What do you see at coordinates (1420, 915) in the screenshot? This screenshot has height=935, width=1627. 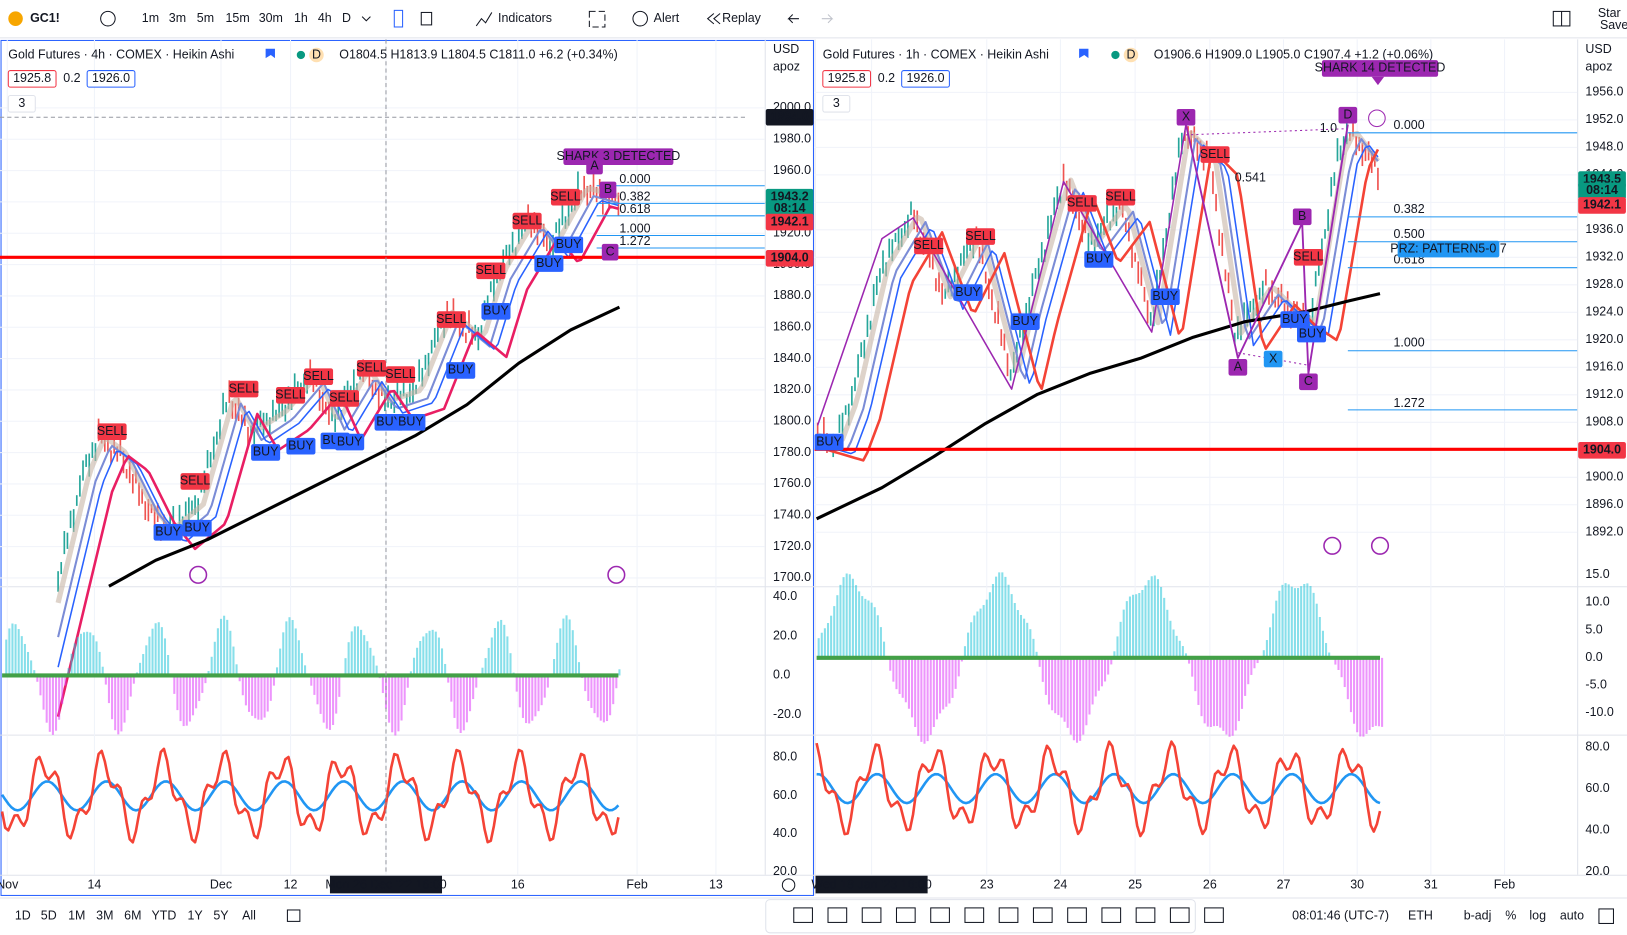 I see `session-button: ETH` at bounding box center [1420, 915].